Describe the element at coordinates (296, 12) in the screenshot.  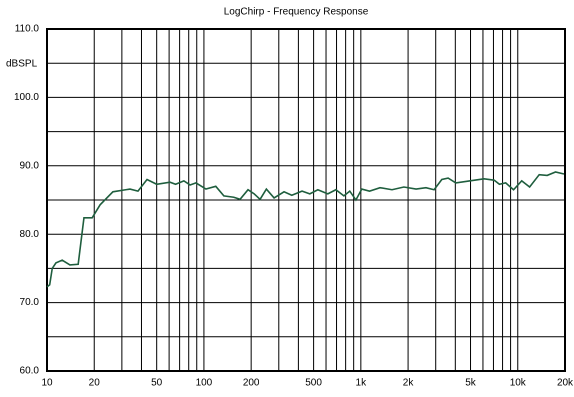
I see `chart-title: LogChirp - Frequency Response` at that location.